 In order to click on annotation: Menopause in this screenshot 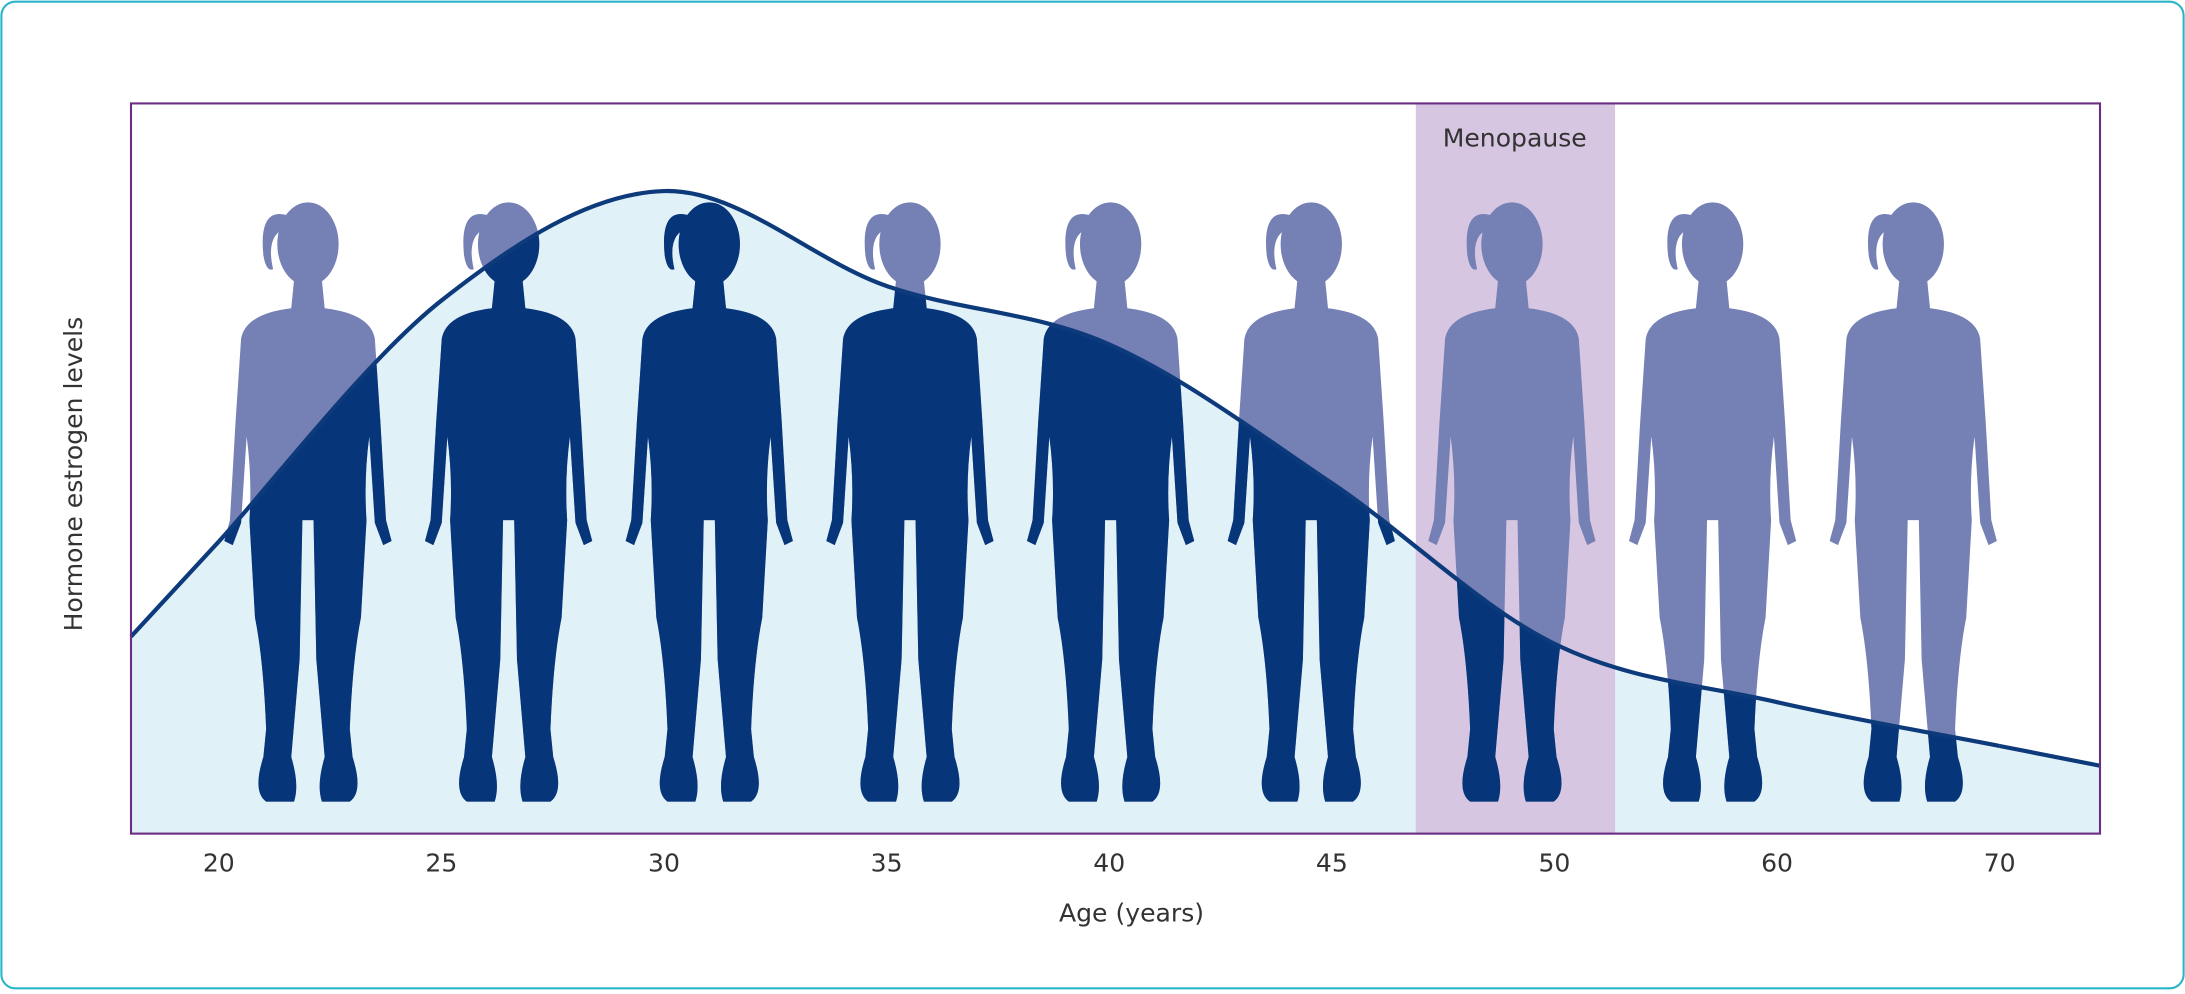, I will do `click(1515, 138)`.